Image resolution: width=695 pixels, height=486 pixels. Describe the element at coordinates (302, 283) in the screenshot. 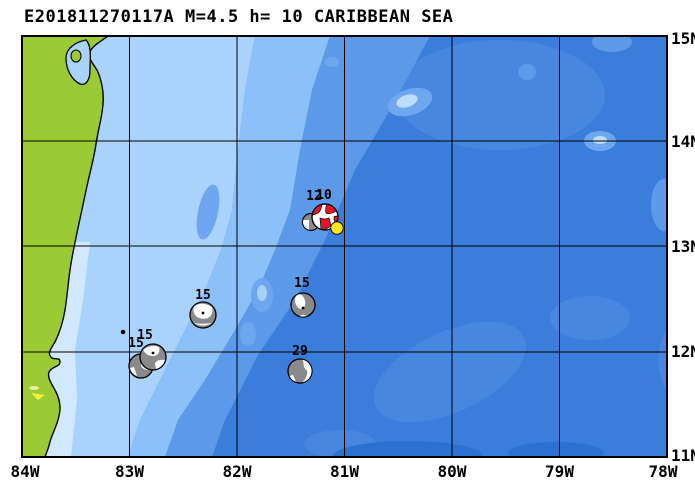

I see `depth-label-81w: 15` at that location.